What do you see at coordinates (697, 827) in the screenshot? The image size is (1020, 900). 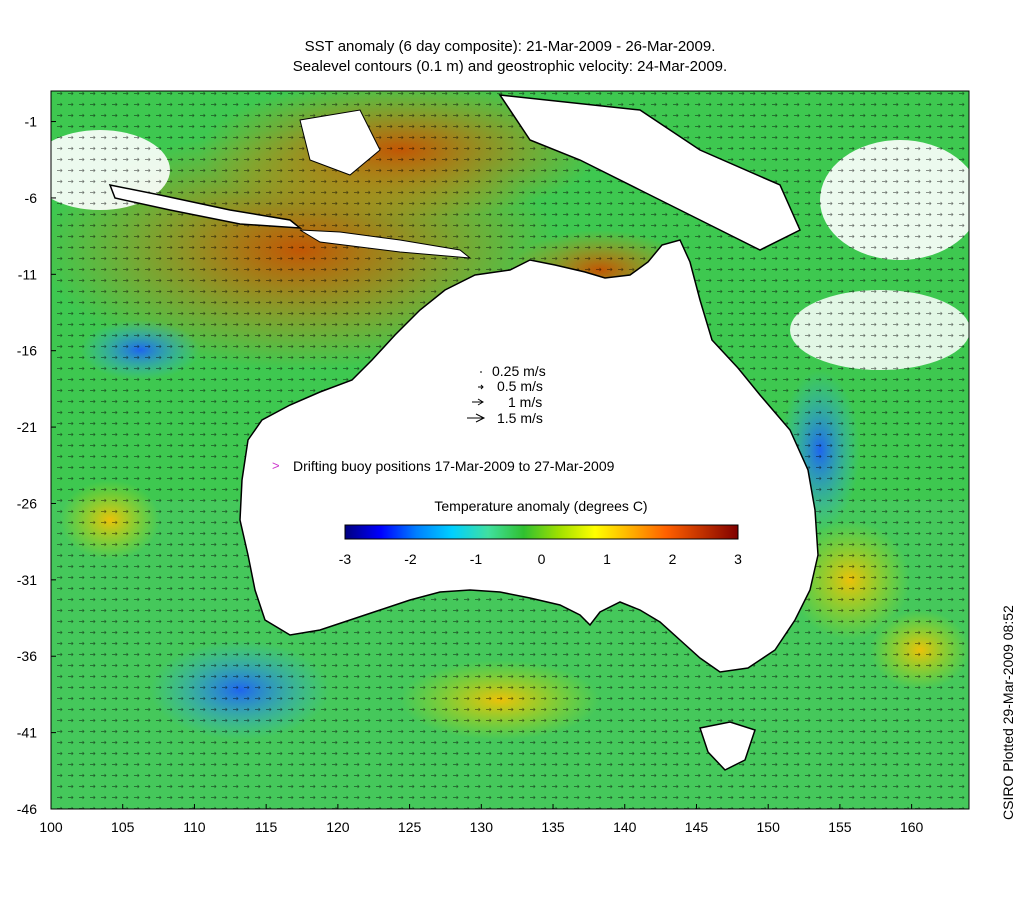 I see `x-tick-label: 145` at bounding box center [697, 827].